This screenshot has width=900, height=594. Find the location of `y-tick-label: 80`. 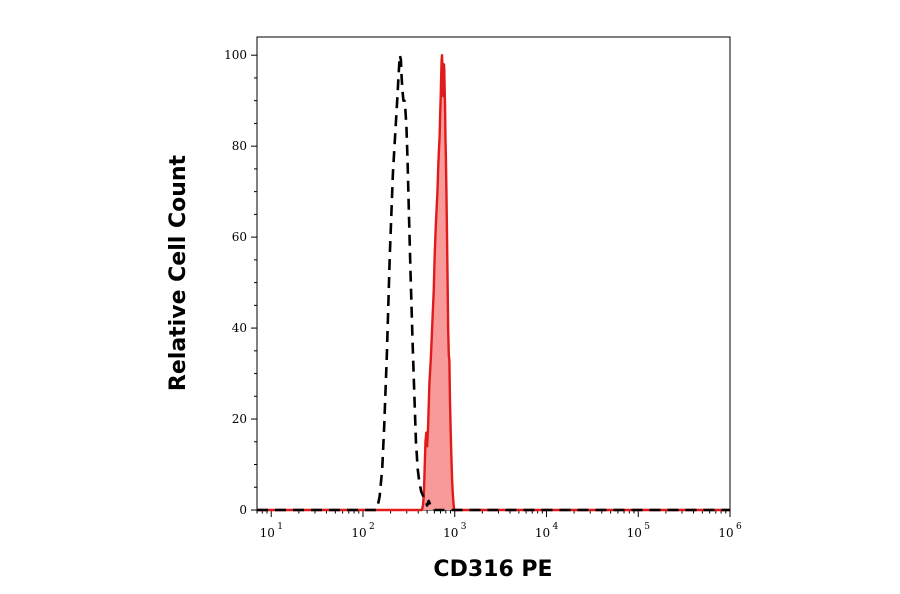

y-tick-label: 80 is located at coordinates (239, 146).